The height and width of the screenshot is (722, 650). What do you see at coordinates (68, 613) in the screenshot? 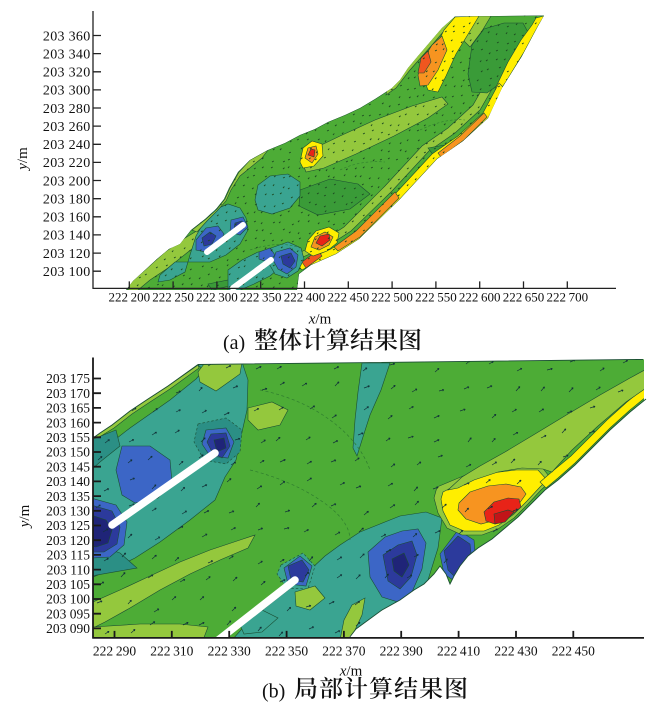
I see `svg-text: 203 095` at bounding box center [68, 613].